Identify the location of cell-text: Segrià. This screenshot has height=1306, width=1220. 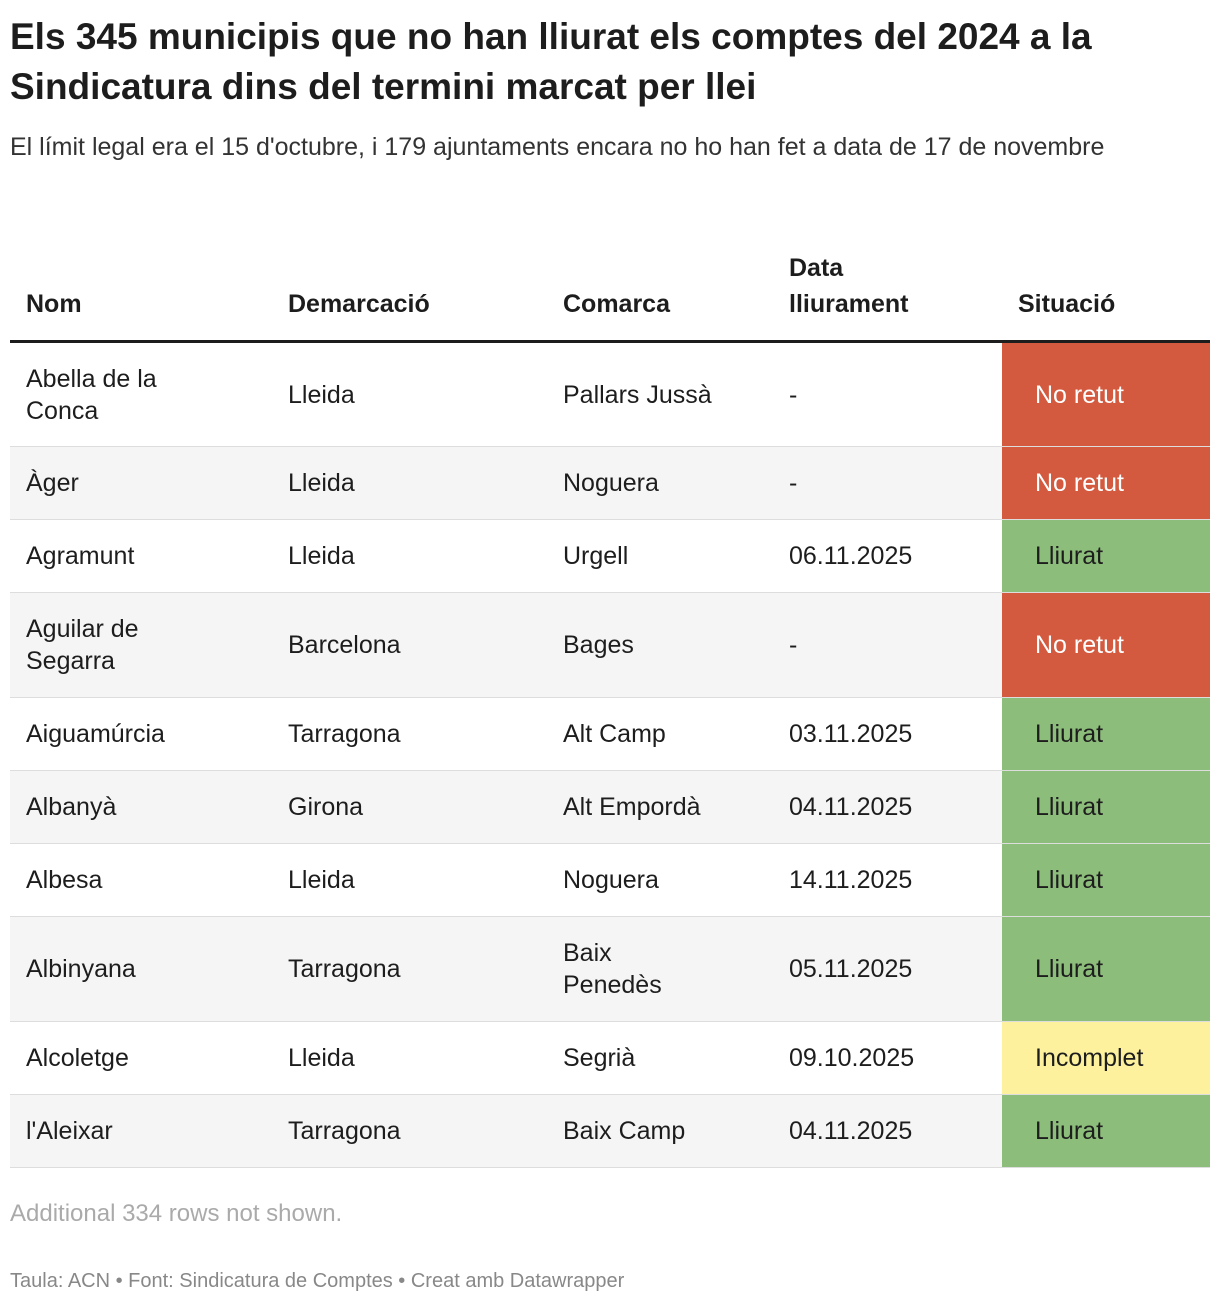
(599, 1058).